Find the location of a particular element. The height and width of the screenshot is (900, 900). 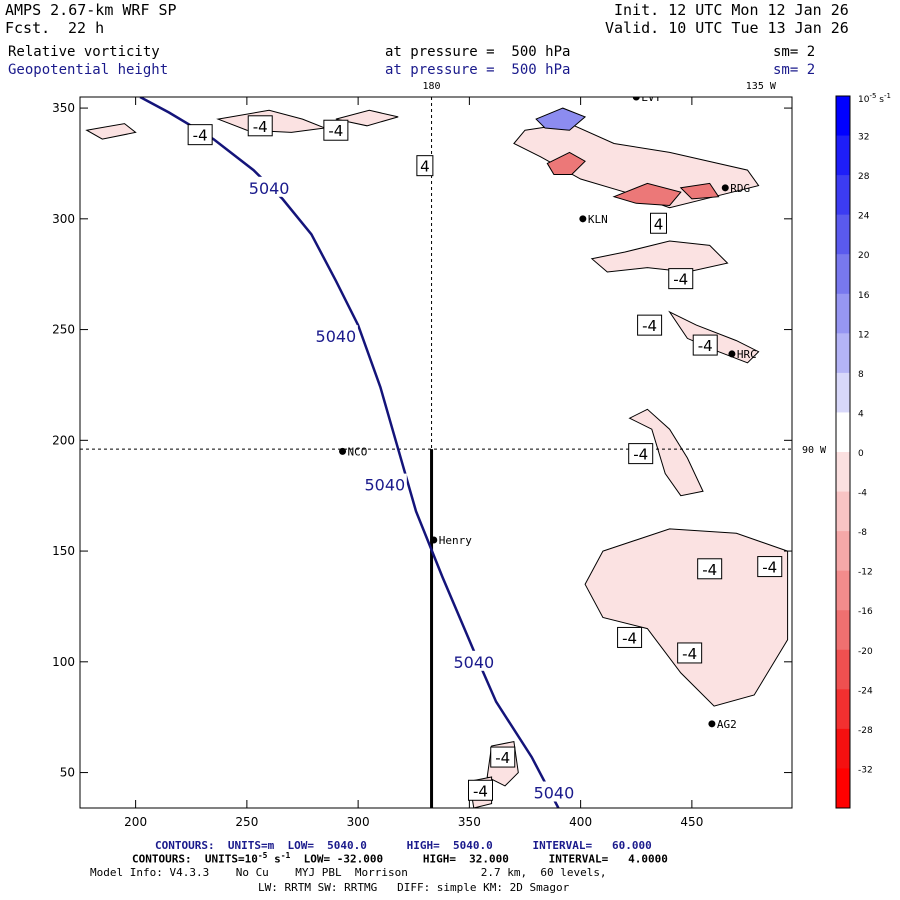

colorbar-title-unit: s is located at coordinates (880, 100).